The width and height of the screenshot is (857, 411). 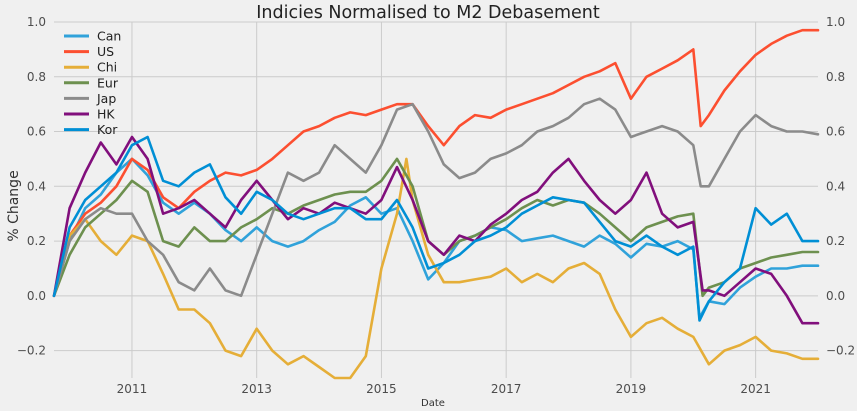 I want to click on legend-label-us: US, so click(x=105, y=51).